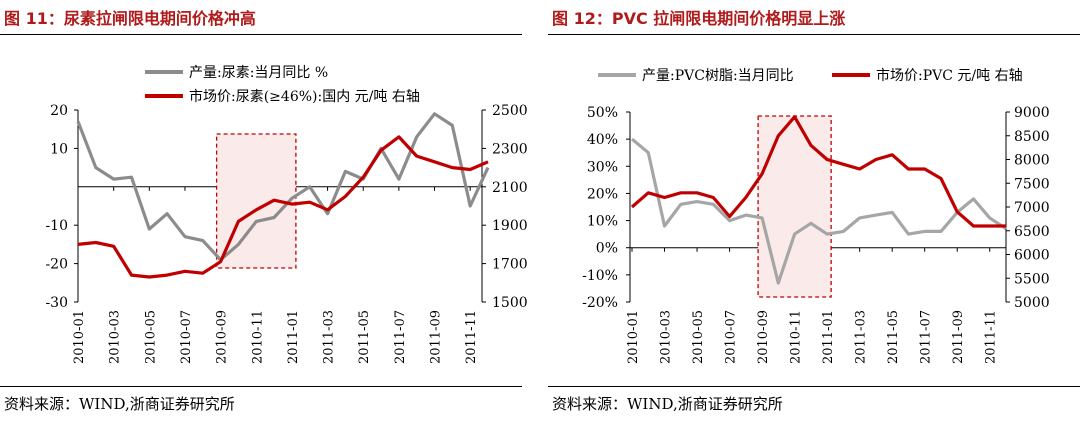 This screenshot has width=1080, height=423. What do you see at coordinates (718, 76) in the screenshot?
I see `legend-label: 产量:PVC树脂:当月同比` at bounding box center [718, 76].